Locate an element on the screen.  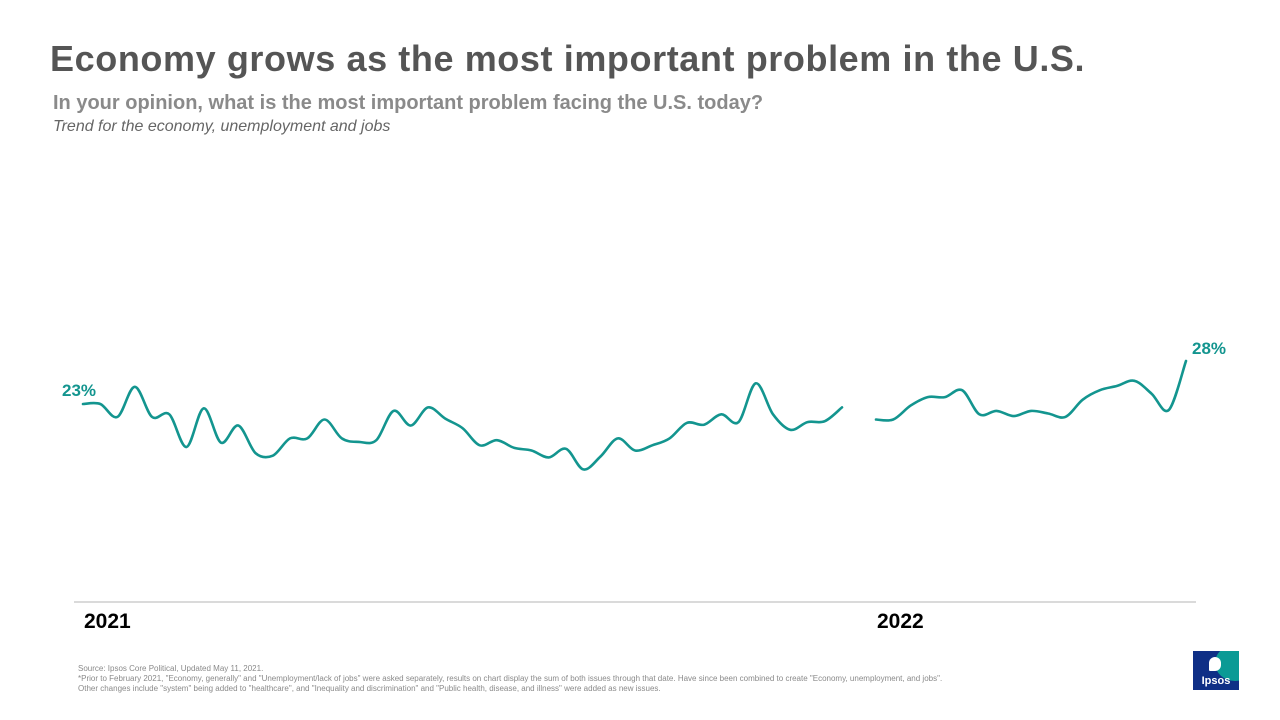
x-tick-label-2021: 2021 is located at coordinates (107, 621).